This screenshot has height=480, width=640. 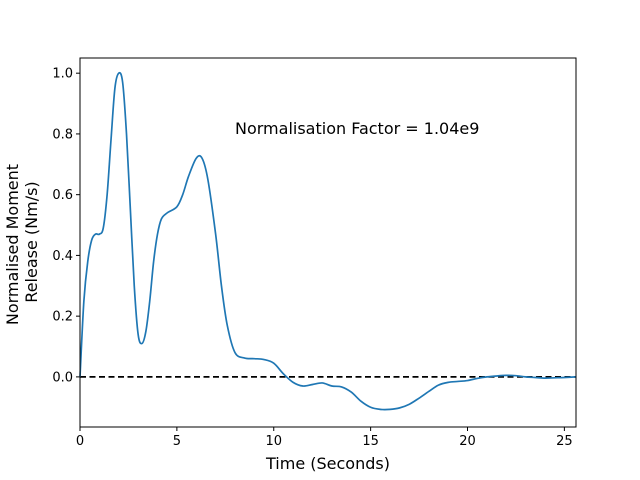 I want to click on y-tick-label: 0.2, so click(x=62, y=317).